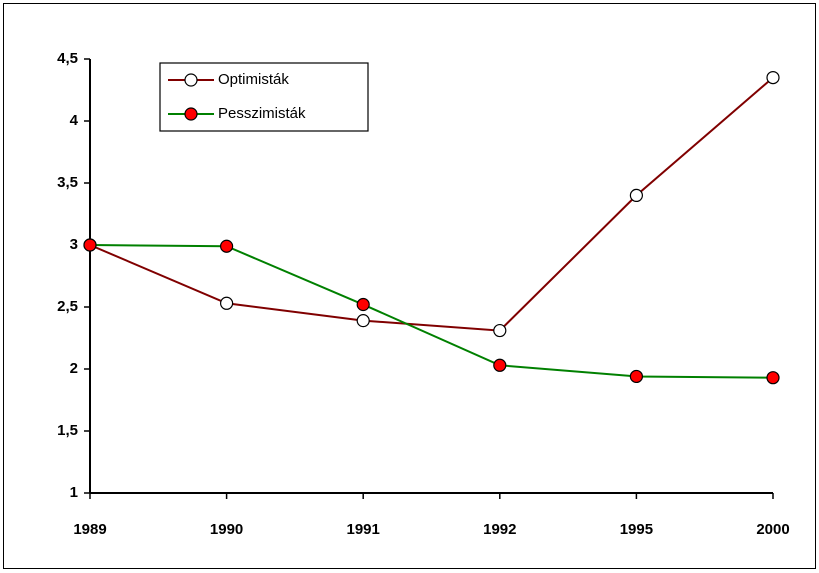  I want to click on x-tick-label: 1991, so click(363, 529).